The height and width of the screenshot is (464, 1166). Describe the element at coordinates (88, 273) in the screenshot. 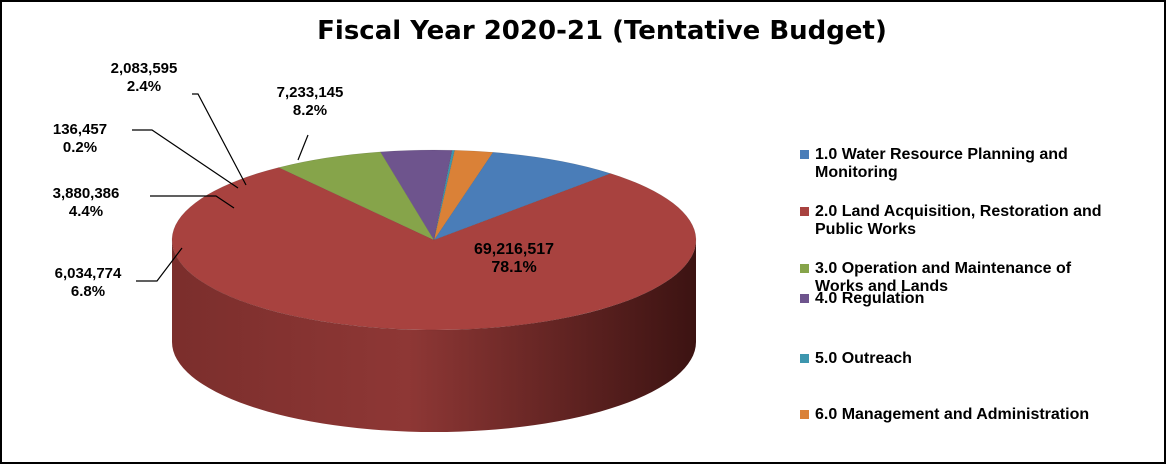

I see `data-label-value: 6,034,774` at that location.